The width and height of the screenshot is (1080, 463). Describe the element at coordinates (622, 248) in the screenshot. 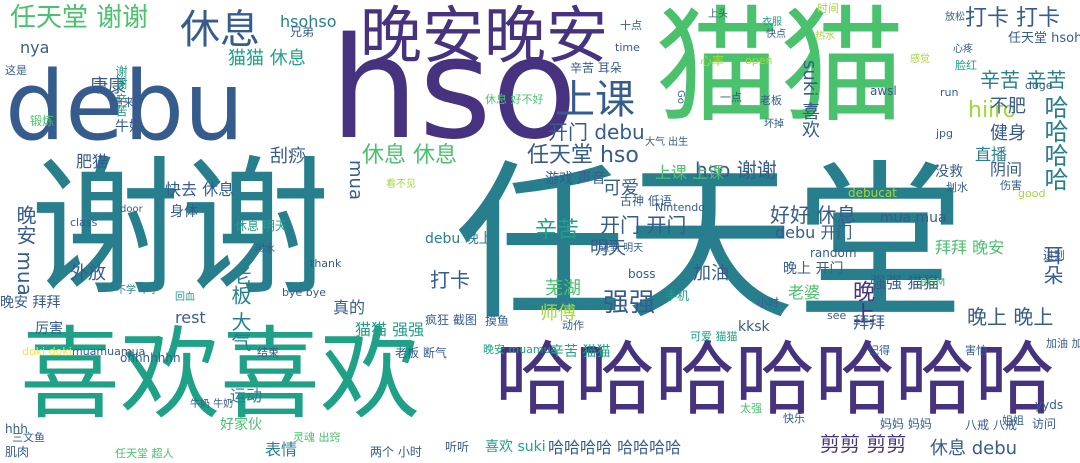

I see `cloud-word: 进到 明天` at that location.